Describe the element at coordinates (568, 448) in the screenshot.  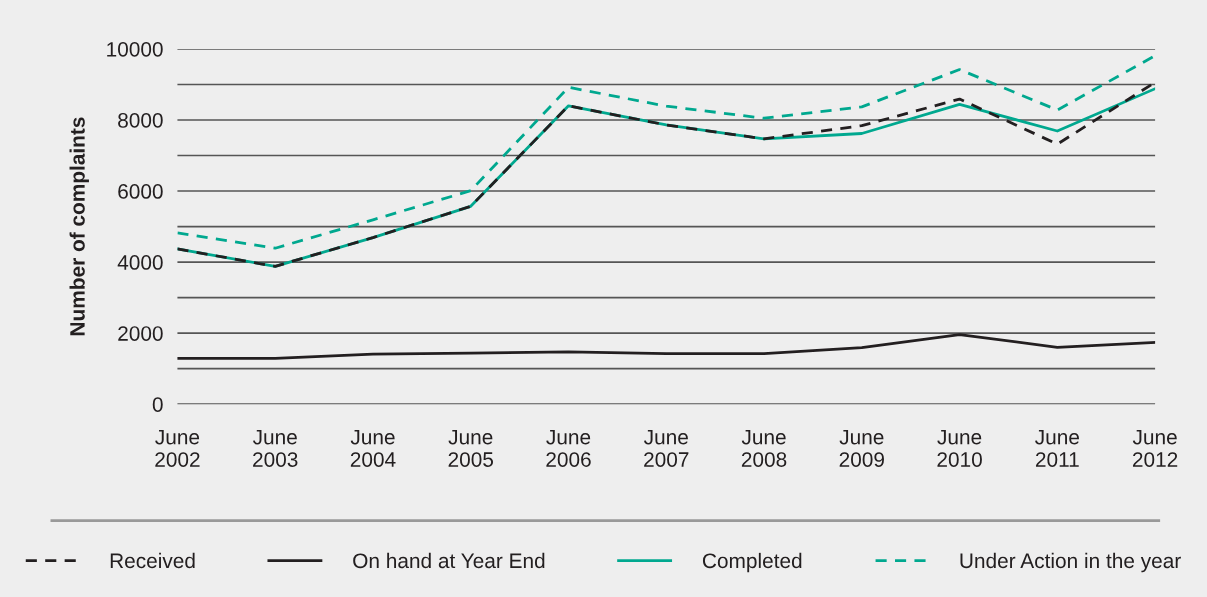
I see `x-tick-label: June 2006` at that location.